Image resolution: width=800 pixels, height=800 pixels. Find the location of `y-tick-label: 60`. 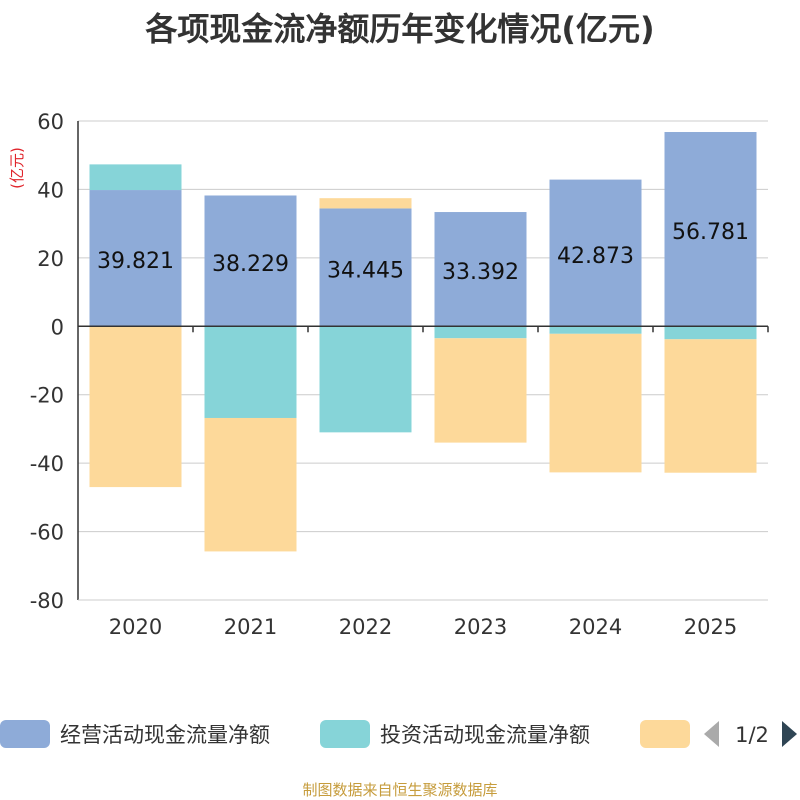

y-tick-label: 60 is located at coordinates (50, 122).